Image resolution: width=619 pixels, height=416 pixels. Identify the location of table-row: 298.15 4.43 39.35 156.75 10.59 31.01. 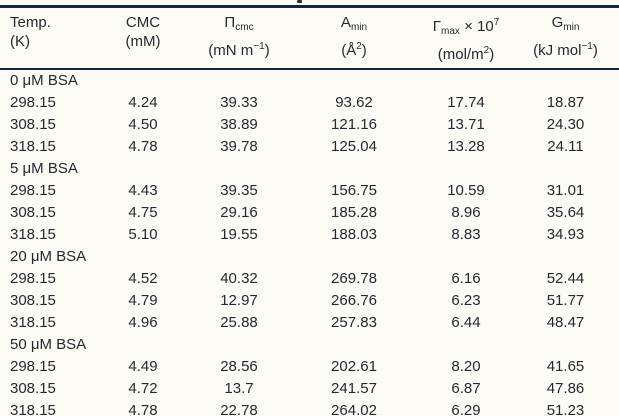
(309, 191).